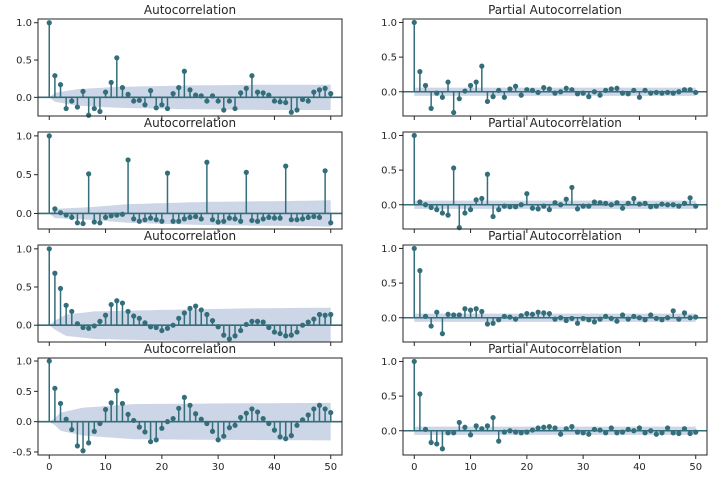 This screenshot has width=723, height=488. Describe the element at coordinates (49, 467) in the screenshot. I see `xtick-label: 0` at that location.